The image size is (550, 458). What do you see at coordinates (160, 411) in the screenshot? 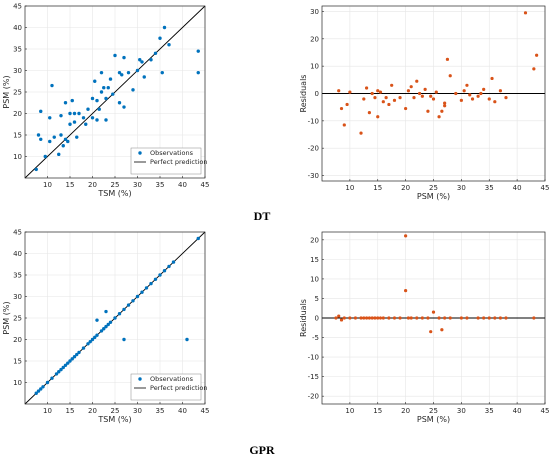
I see `x-tick-label: 35` at bounding box center [160, 411].